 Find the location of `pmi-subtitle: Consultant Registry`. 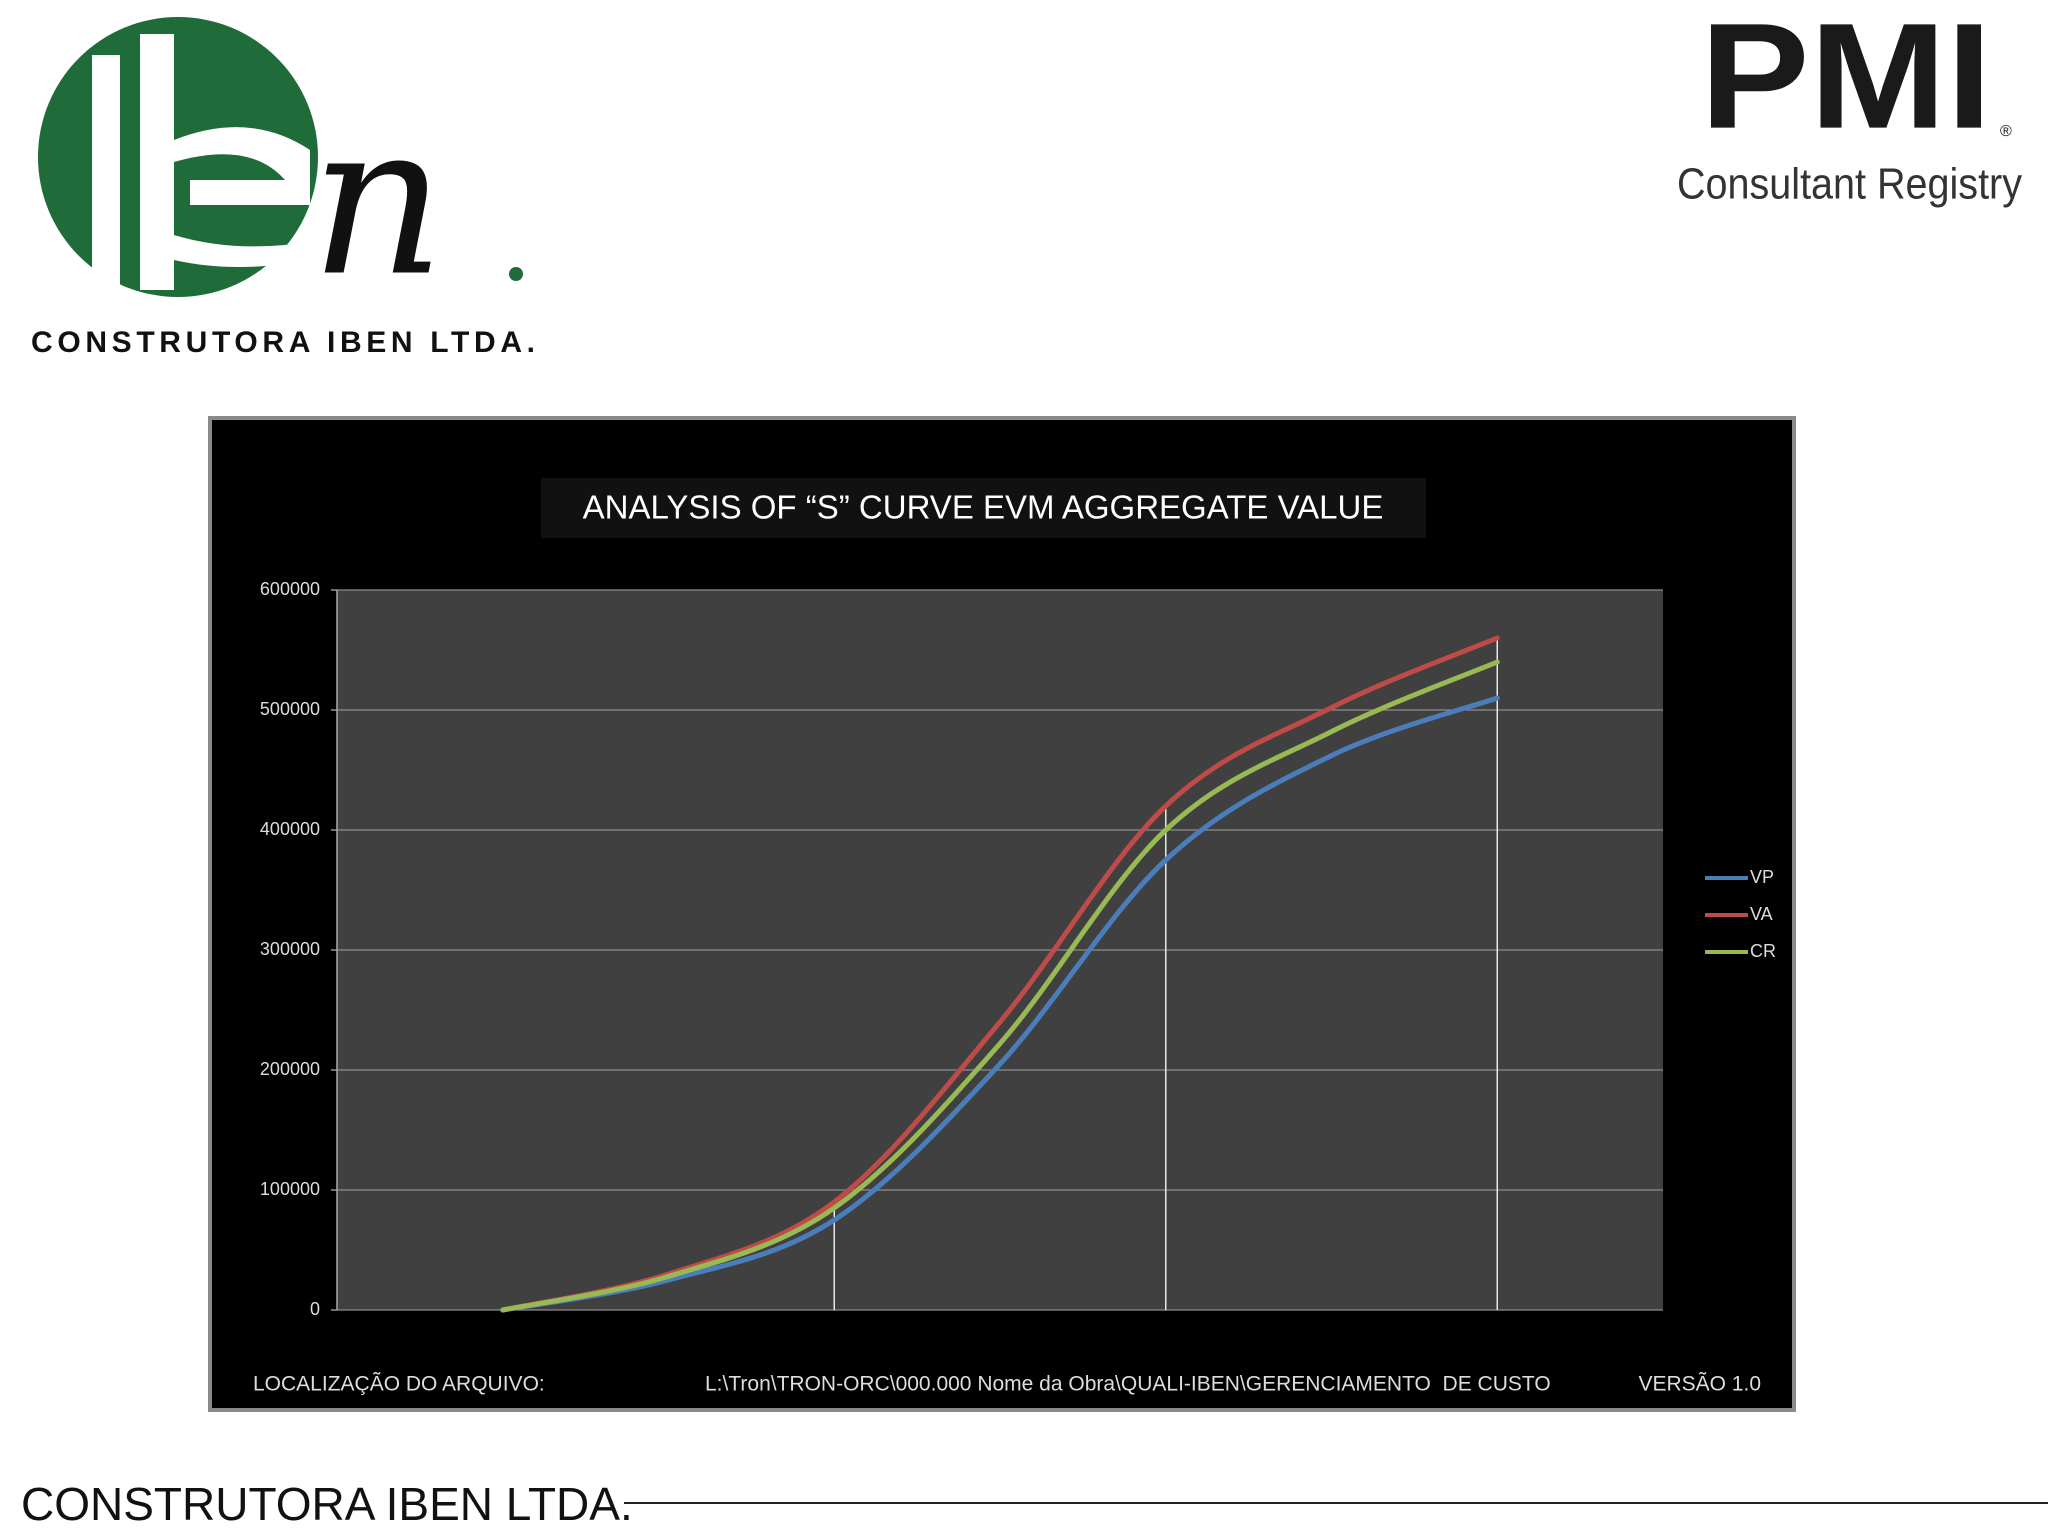

pmi-subtitle: Consultant Registry is located at coordinates (1849, 184).